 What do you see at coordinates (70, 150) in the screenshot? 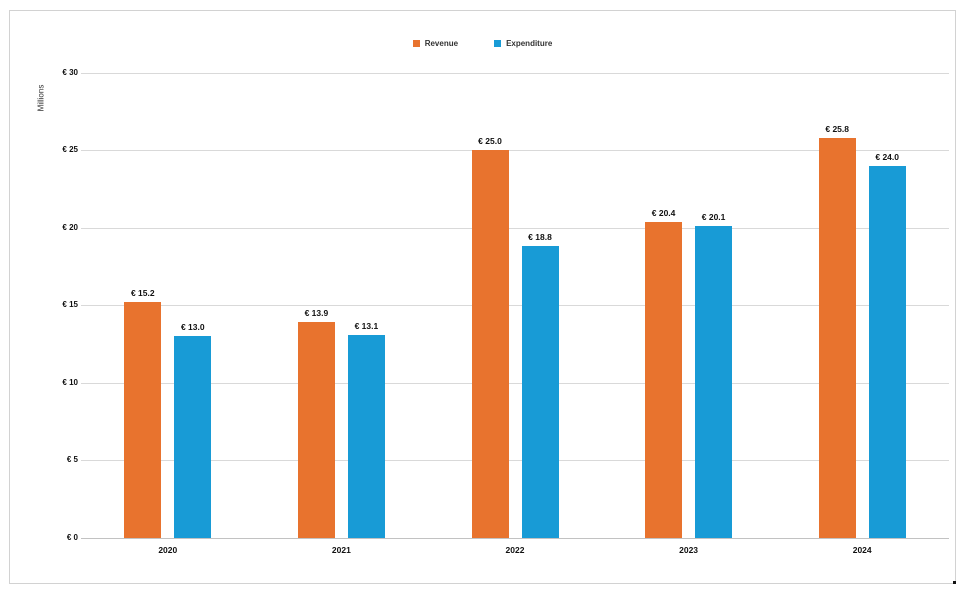
I see `y-axis-tick-label: € 25` at bounding box center [70, 150].